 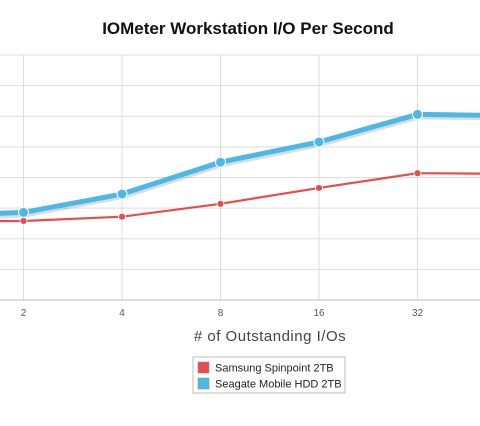 What do you see at coordinates (319, 313) in the screenshot?
I see `x-tick-label: 16` at bounding box center [319, 313].